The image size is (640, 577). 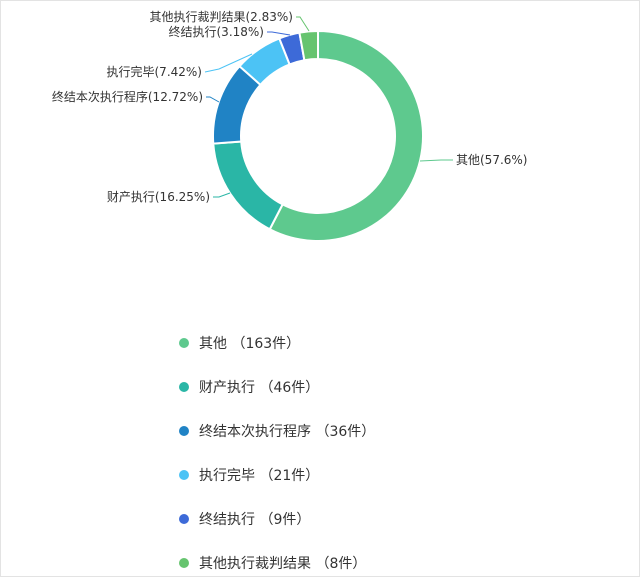 What do you see at coordinates (222, 195) in the screenshot?
I see `label-line-property-execution` at bounding box center [222, 195].